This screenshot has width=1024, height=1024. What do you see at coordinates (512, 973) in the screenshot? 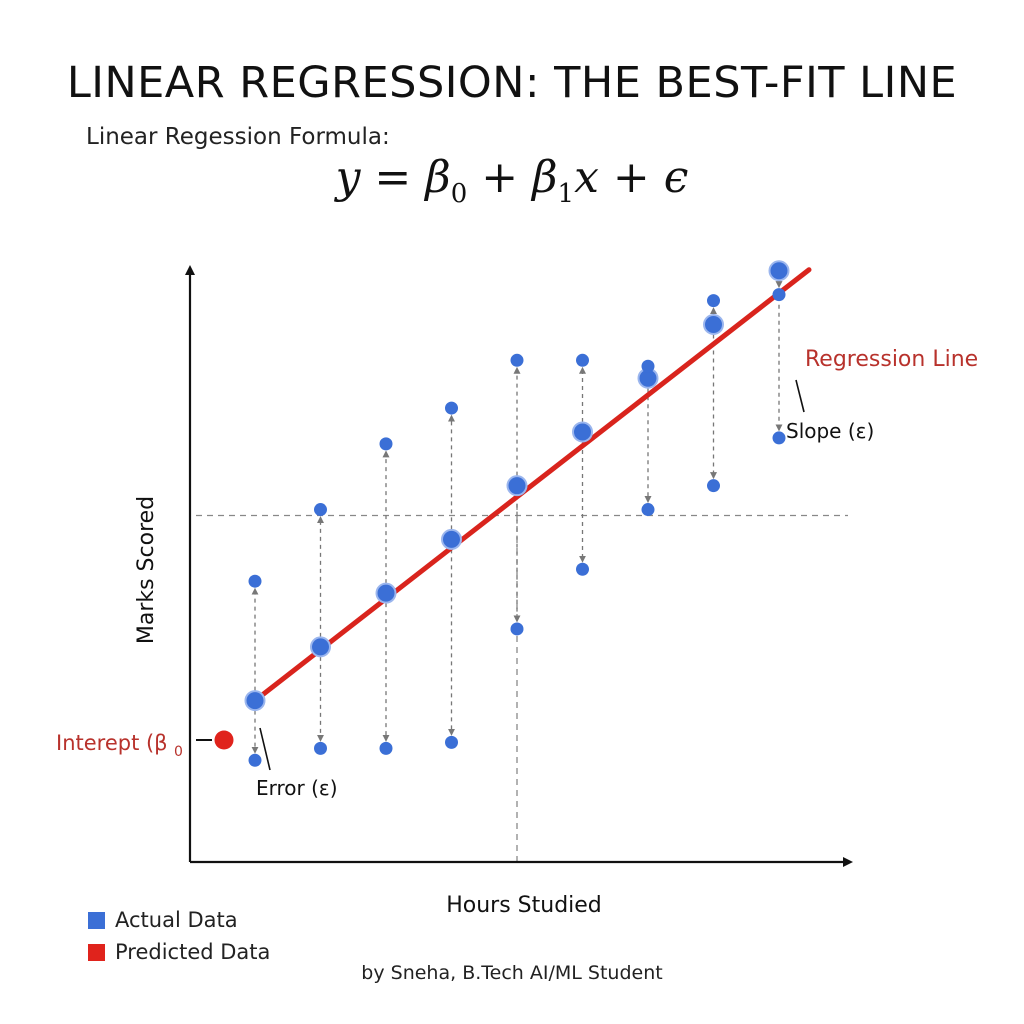
I see `author-credit: by Sneha, B.Tech AI/ML Student` at bounding box center [512, 973].